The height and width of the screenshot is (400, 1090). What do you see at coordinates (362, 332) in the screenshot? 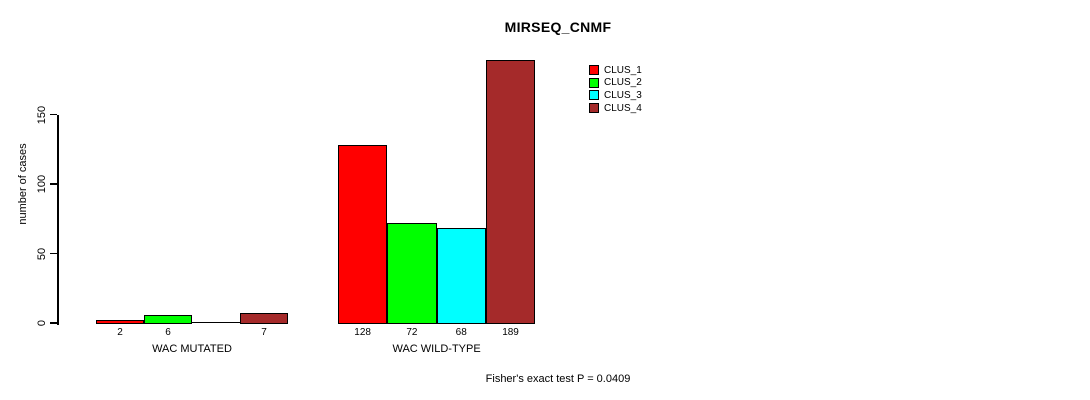
I see `bar-value-label: 128` at bounding box center [362, 332].